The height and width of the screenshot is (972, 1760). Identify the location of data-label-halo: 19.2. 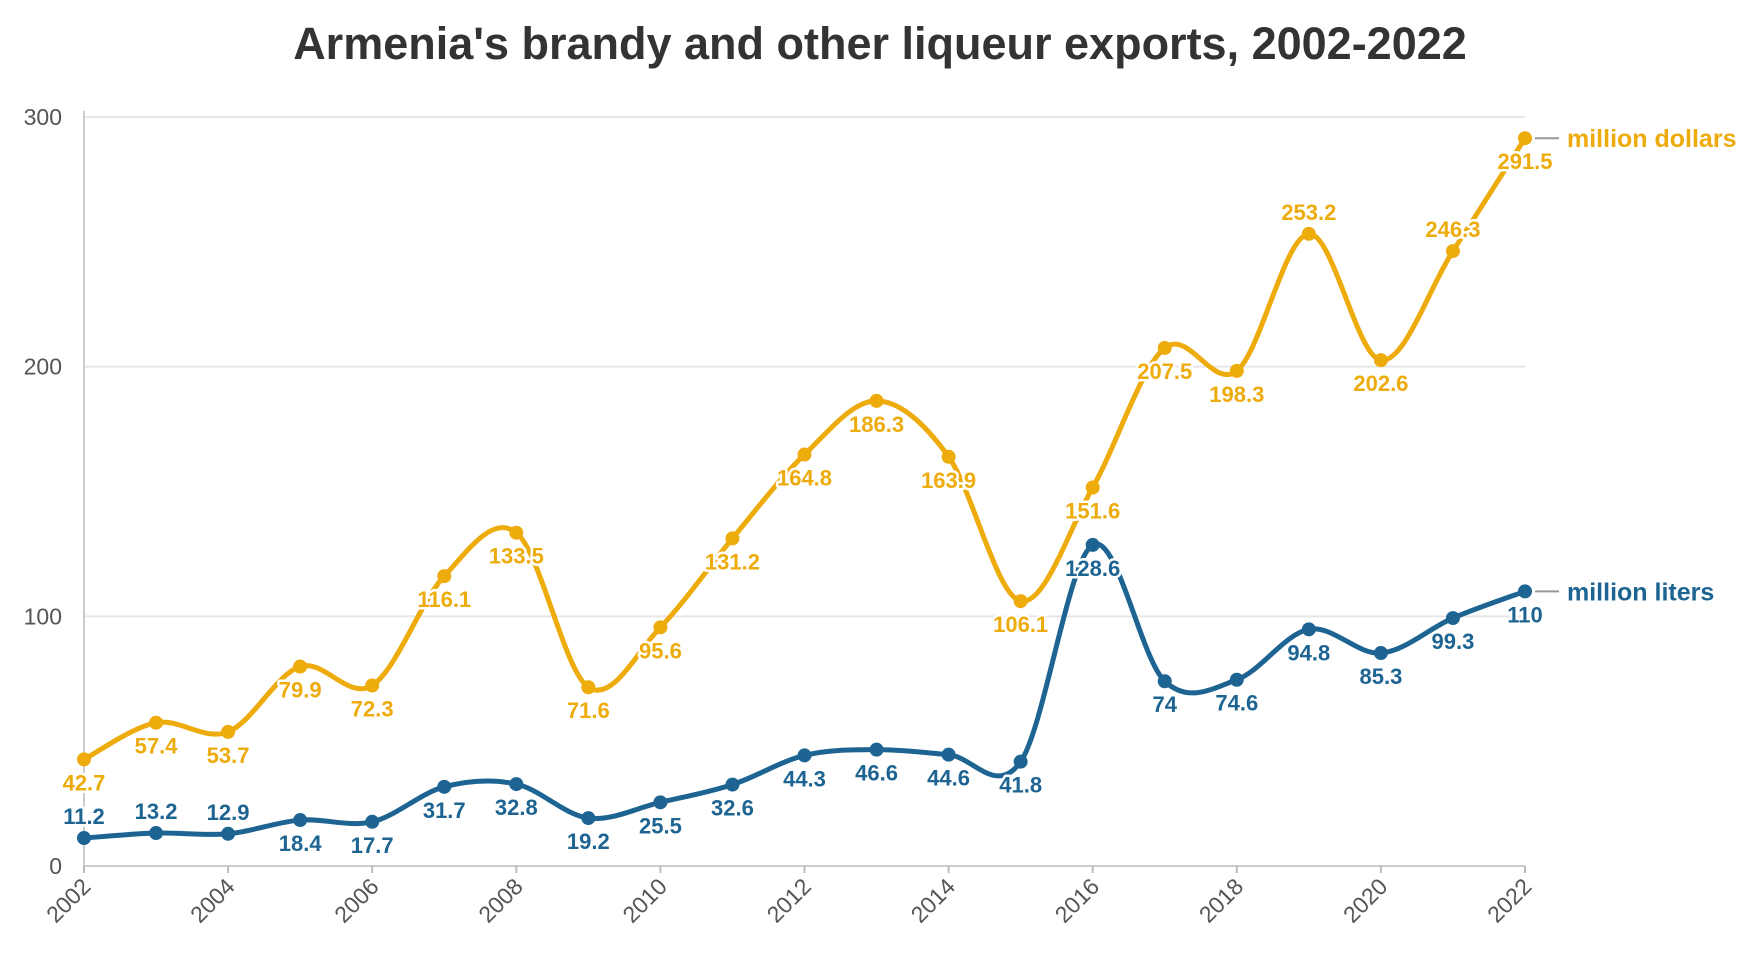
(588, 841).